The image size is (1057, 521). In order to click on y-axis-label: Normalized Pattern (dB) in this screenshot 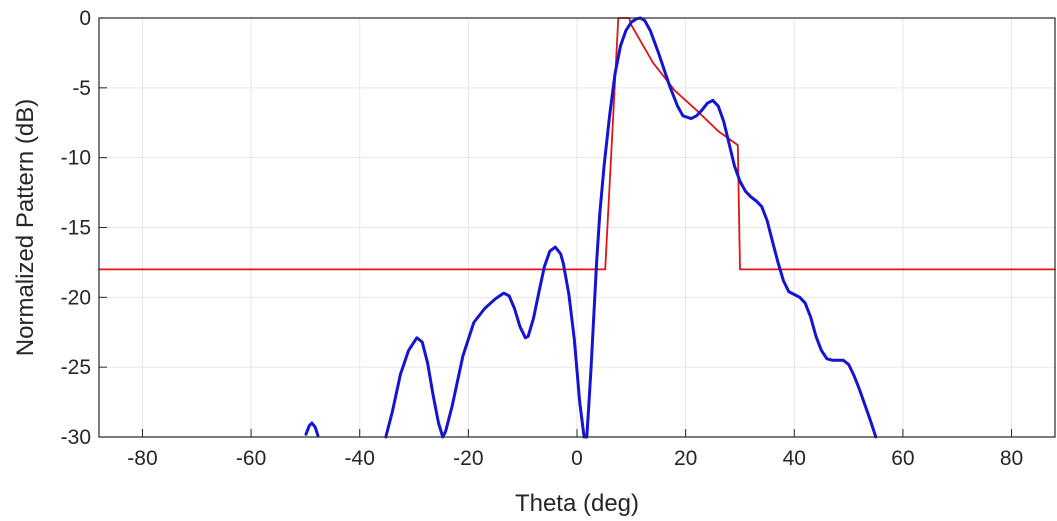, I will do `click(25, 227)`.